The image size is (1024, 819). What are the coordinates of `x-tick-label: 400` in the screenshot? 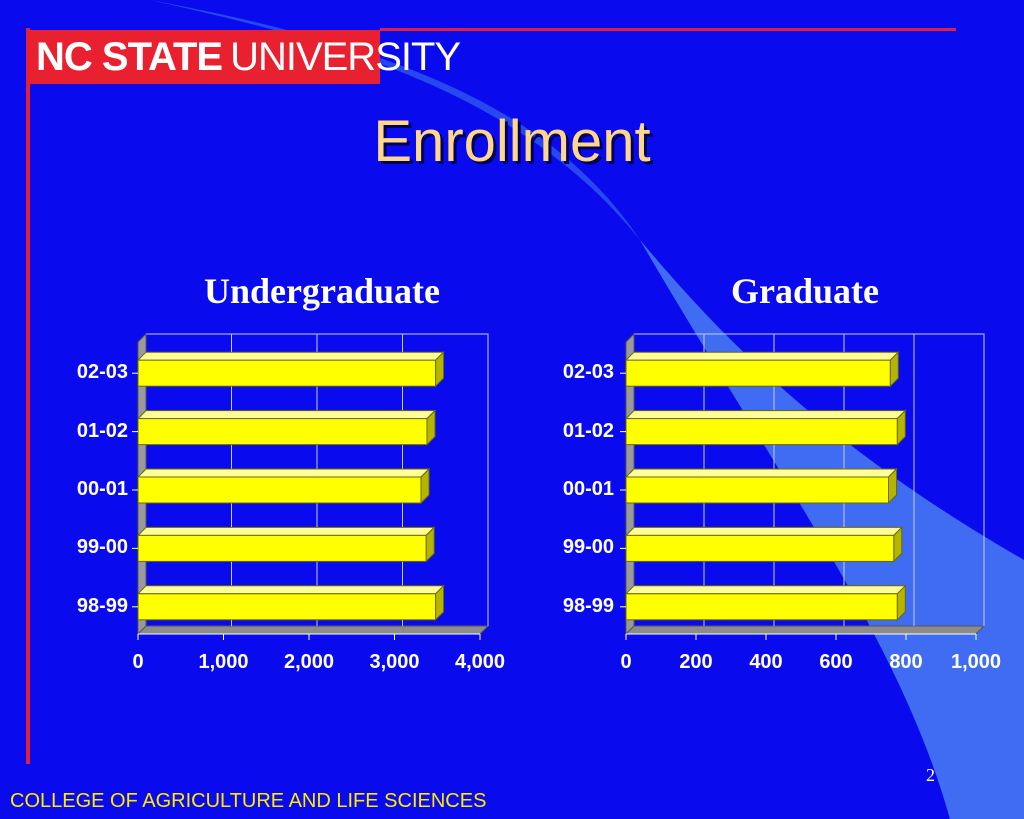 It's located at (766, 662).